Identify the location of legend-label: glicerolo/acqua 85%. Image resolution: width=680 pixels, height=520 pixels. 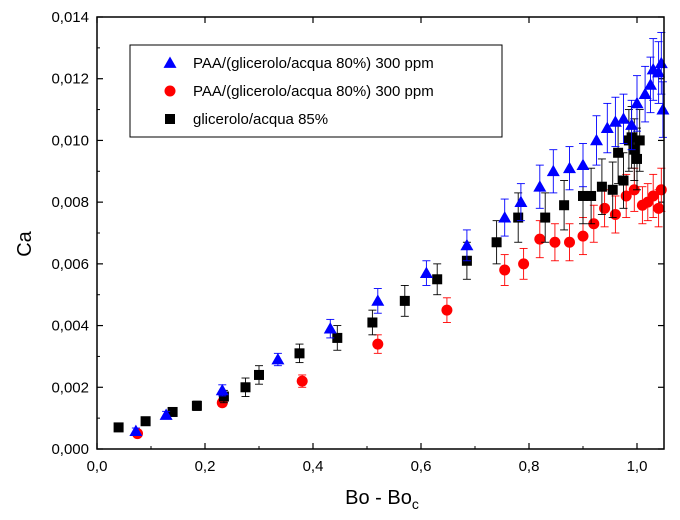
(260, 119).